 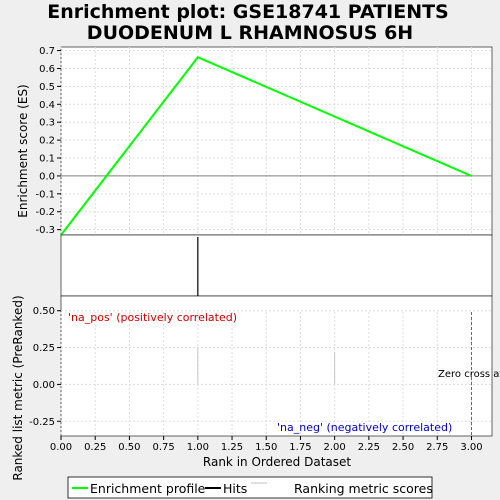 I want to click on es-tick-label: 0.4, so click(x=47, y=105).